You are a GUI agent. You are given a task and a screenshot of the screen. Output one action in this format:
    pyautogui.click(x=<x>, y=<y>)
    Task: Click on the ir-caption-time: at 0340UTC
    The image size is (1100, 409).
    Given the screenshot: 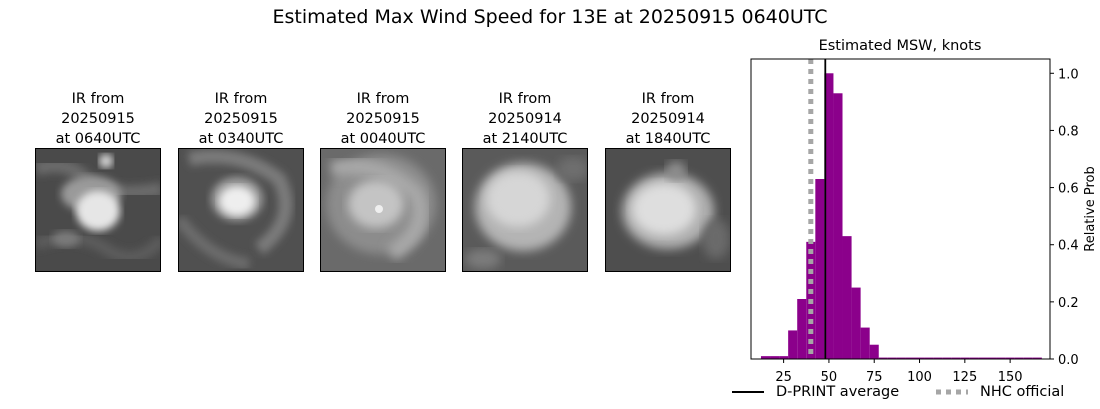 What is the action you would take?
    pyautogui.click(x=241, y=139)
    